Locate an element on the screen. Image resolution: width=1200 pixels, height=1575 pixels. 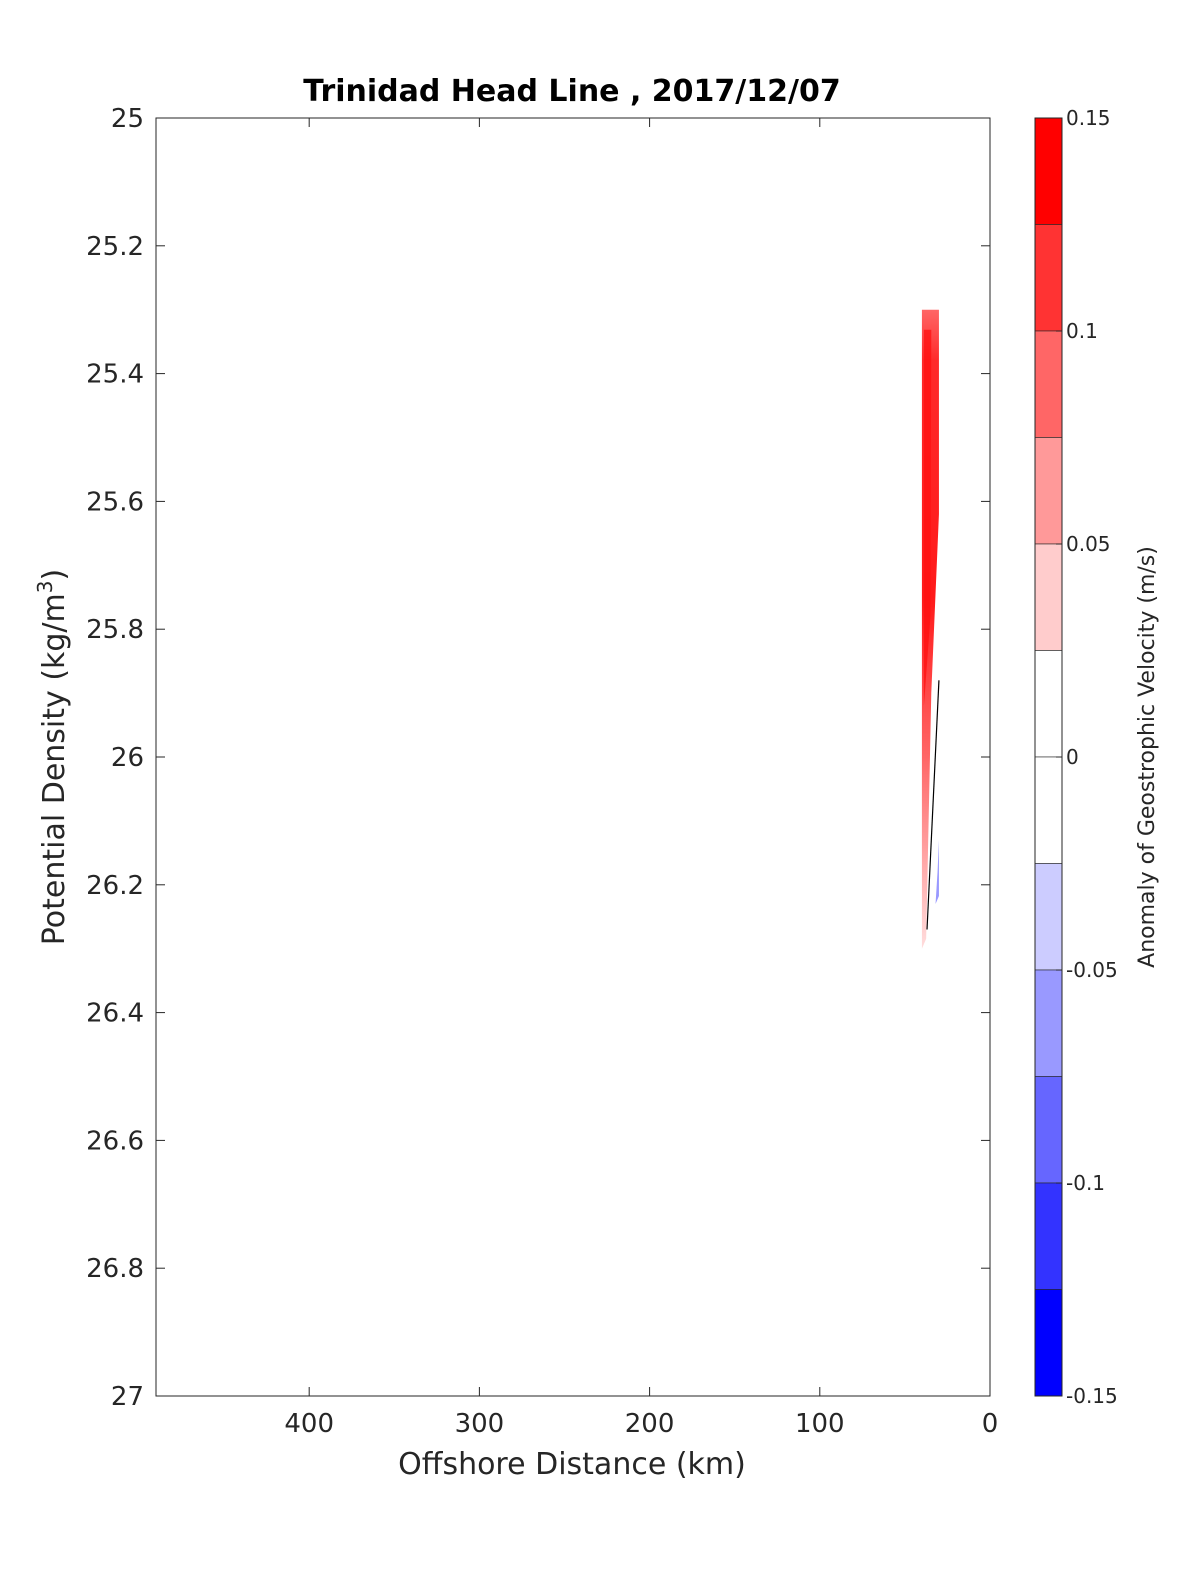
x-tick-label: 0 is located at coordinates (990, 1424).